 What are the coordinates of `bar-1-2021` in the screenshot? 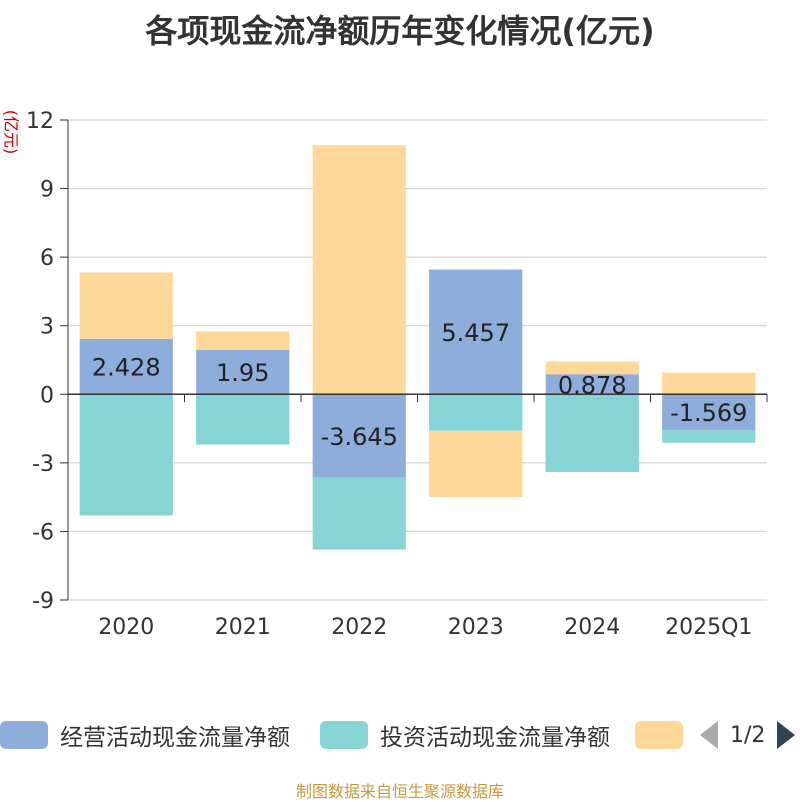 It's located at (243, 419).